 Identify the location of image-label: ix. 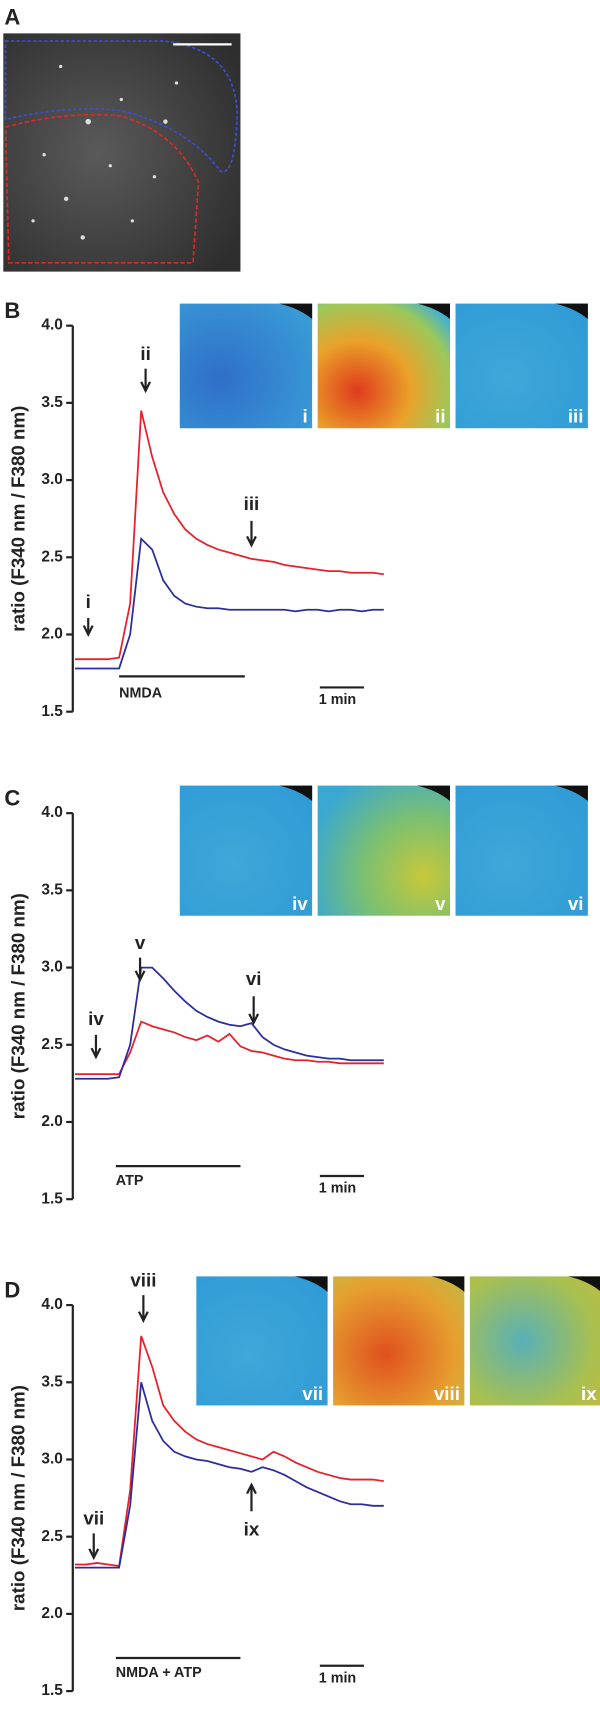
(589, 1393).